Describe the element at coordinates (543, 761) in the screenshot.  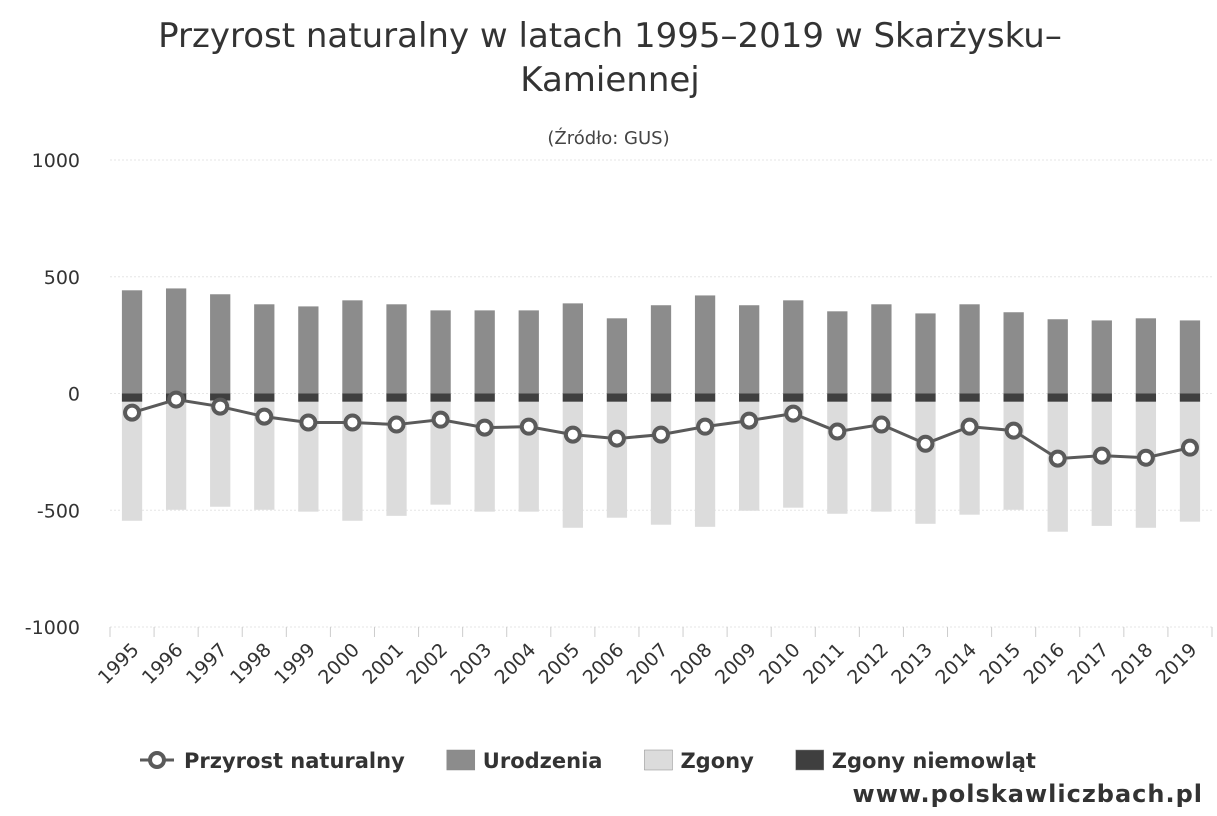
I see `legend-label: Urodzenia` at that location.